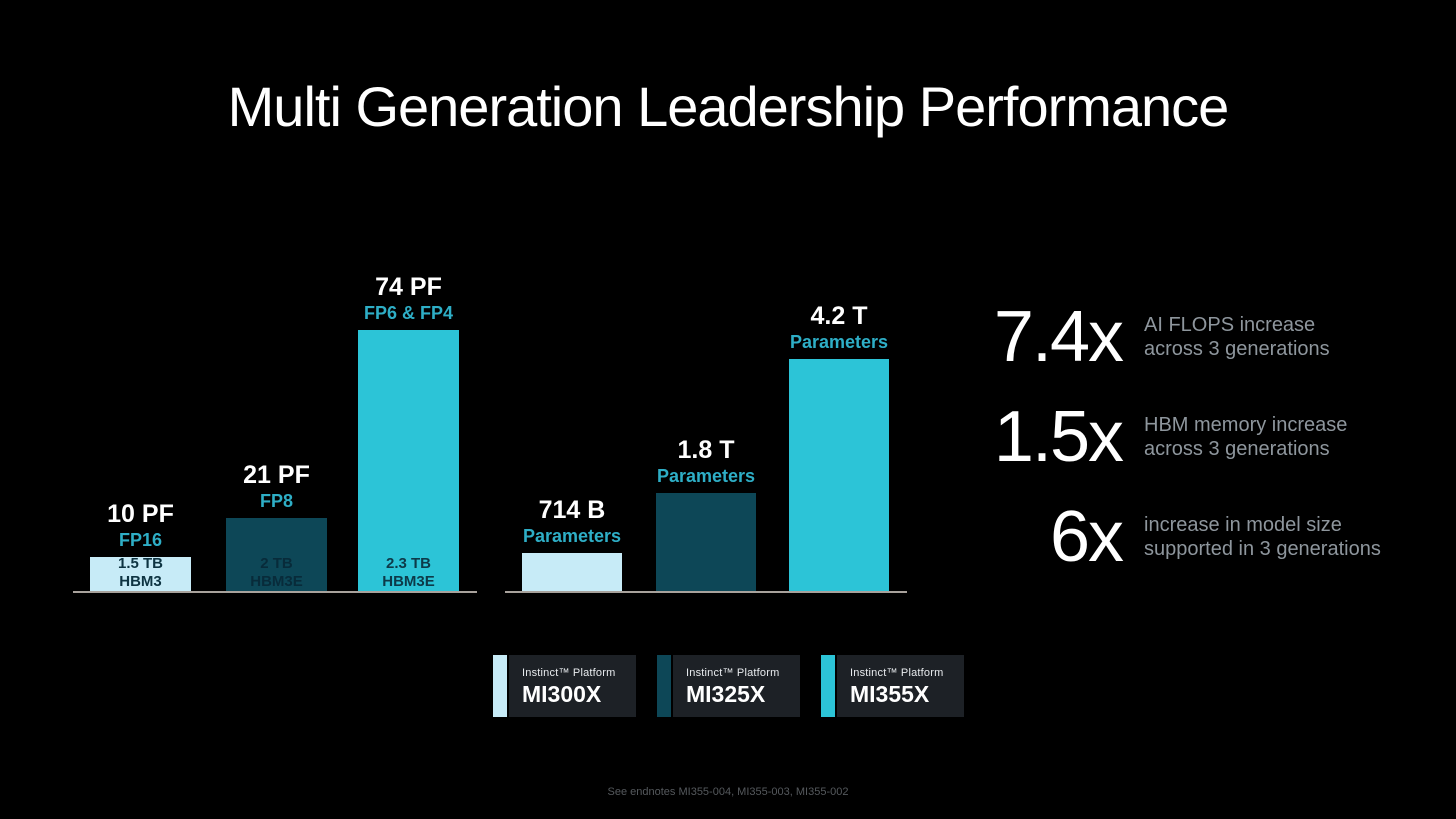  I want to click on bar-value-label: 21 PF, so click(276, 475).